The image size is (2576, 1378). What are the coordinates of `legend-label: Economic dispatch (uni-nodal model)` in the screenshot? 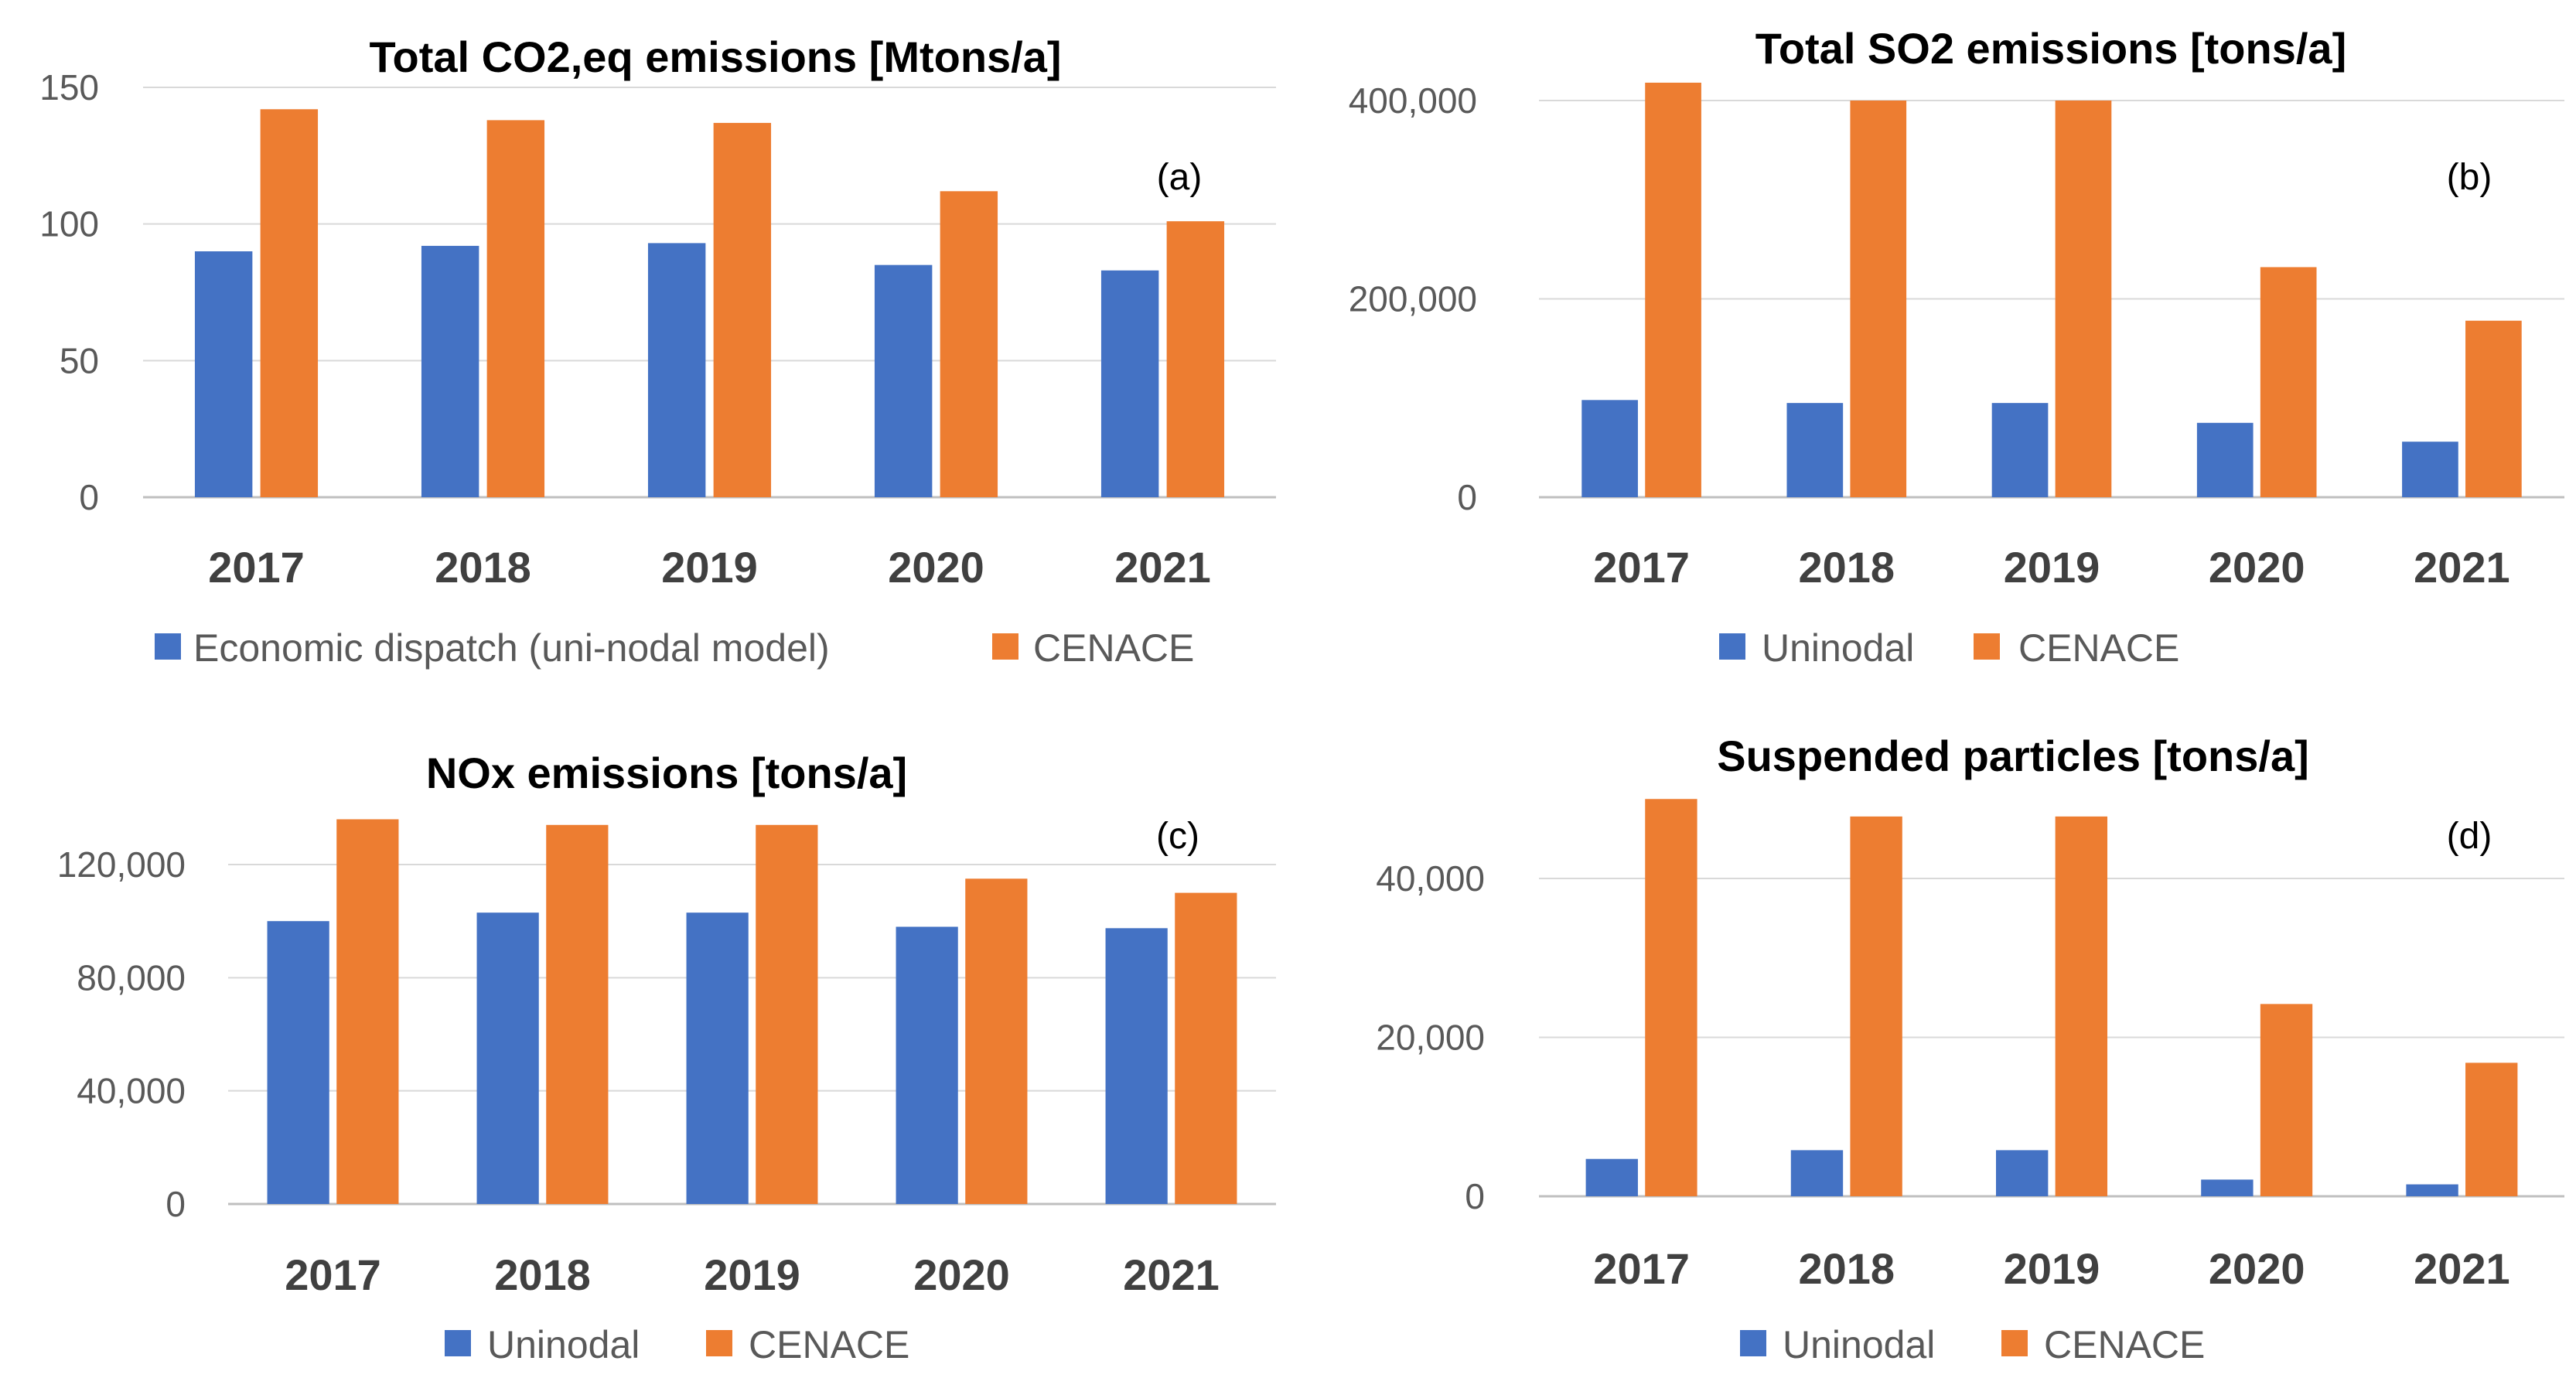 It's located at (512, 648).